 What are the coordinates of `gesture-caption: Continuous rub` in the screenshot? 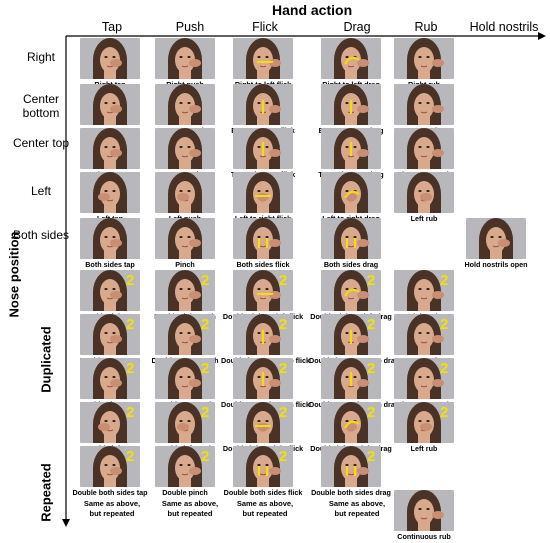 It's located at (424, 536).